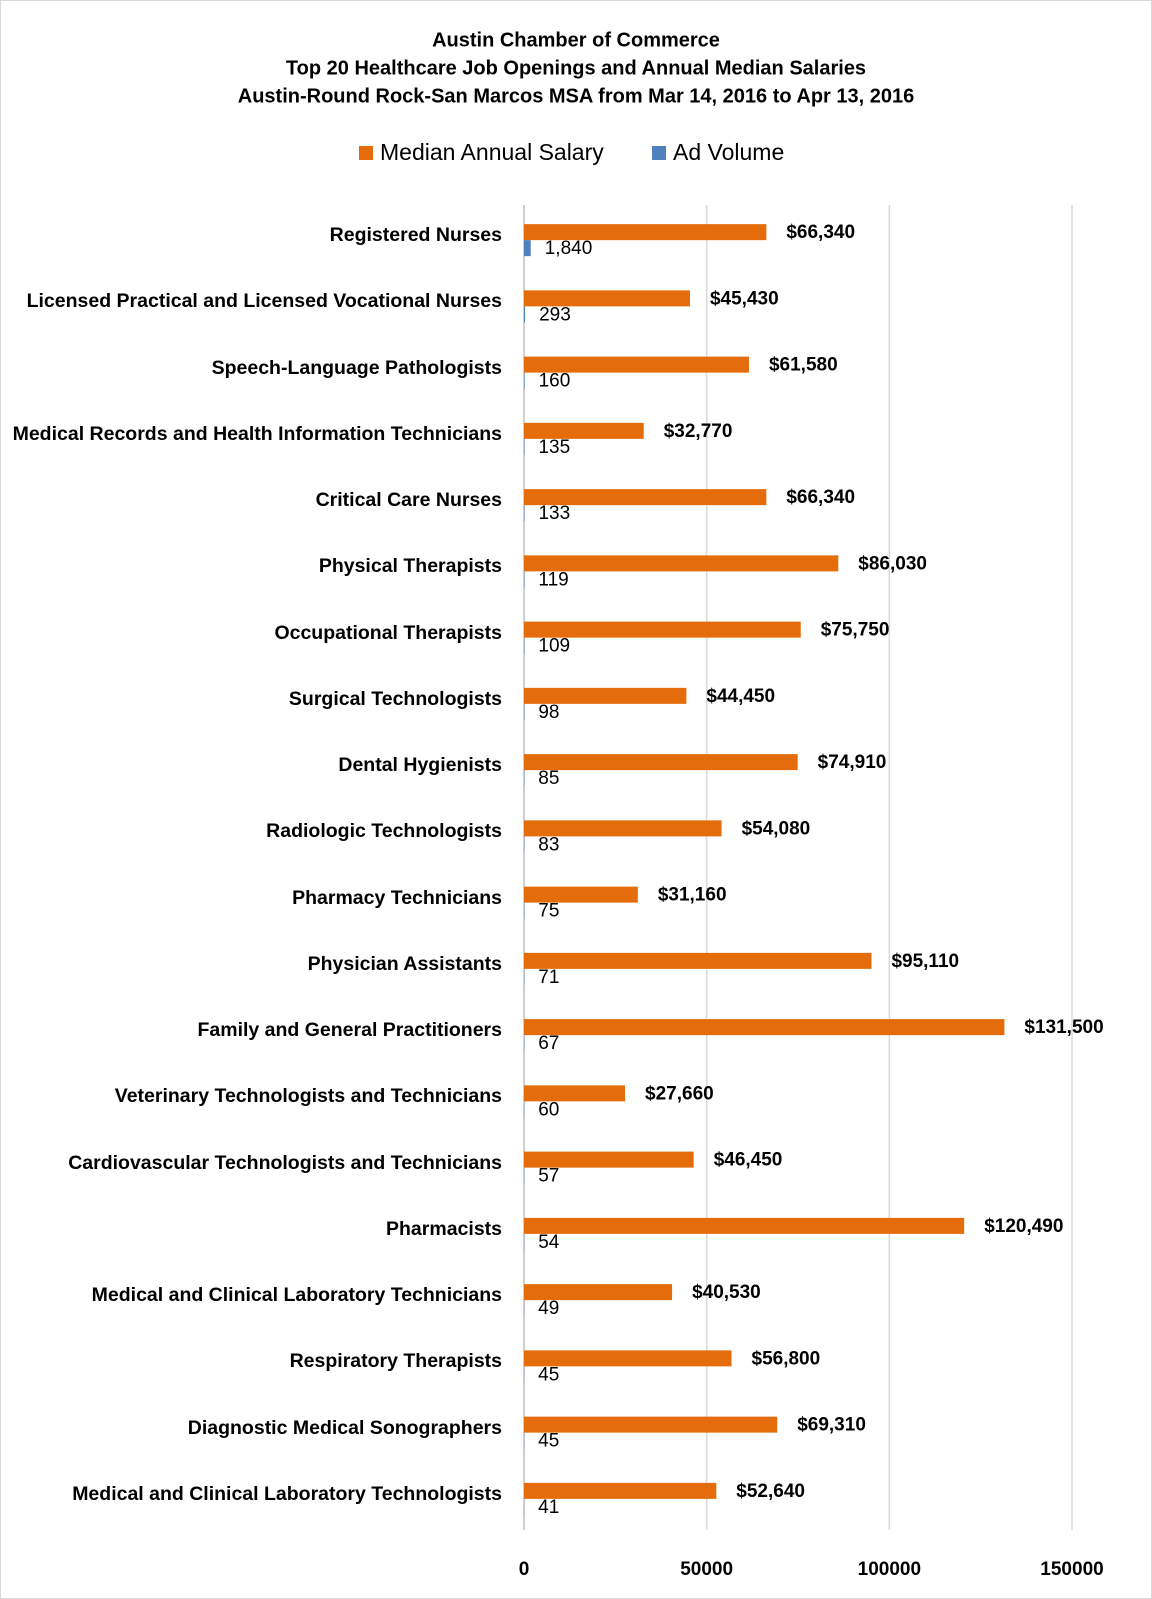  What do you see at coordinates (395, 698) in the screenshot?
I see `y-tick-label: Surgical Technologists` at bounding box center [395, 698].